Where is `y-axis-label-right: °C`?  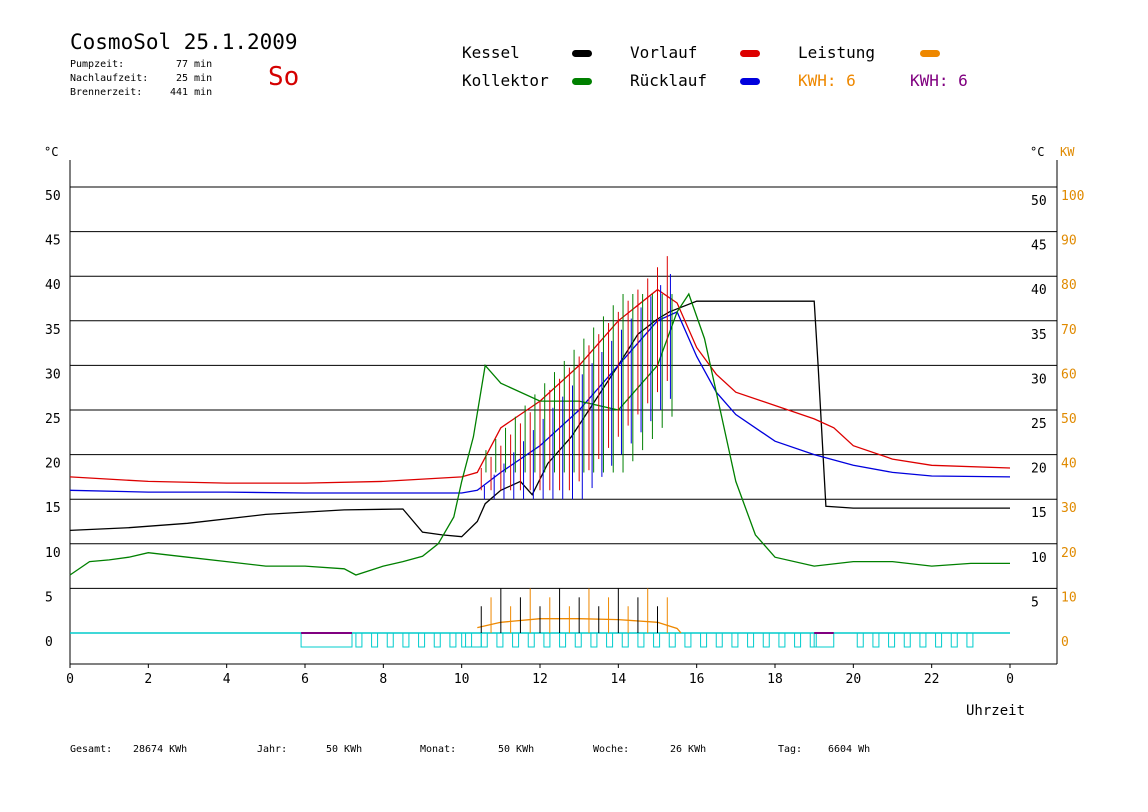
y-axis-label-right: °C is located at coordinates (1037, 152).